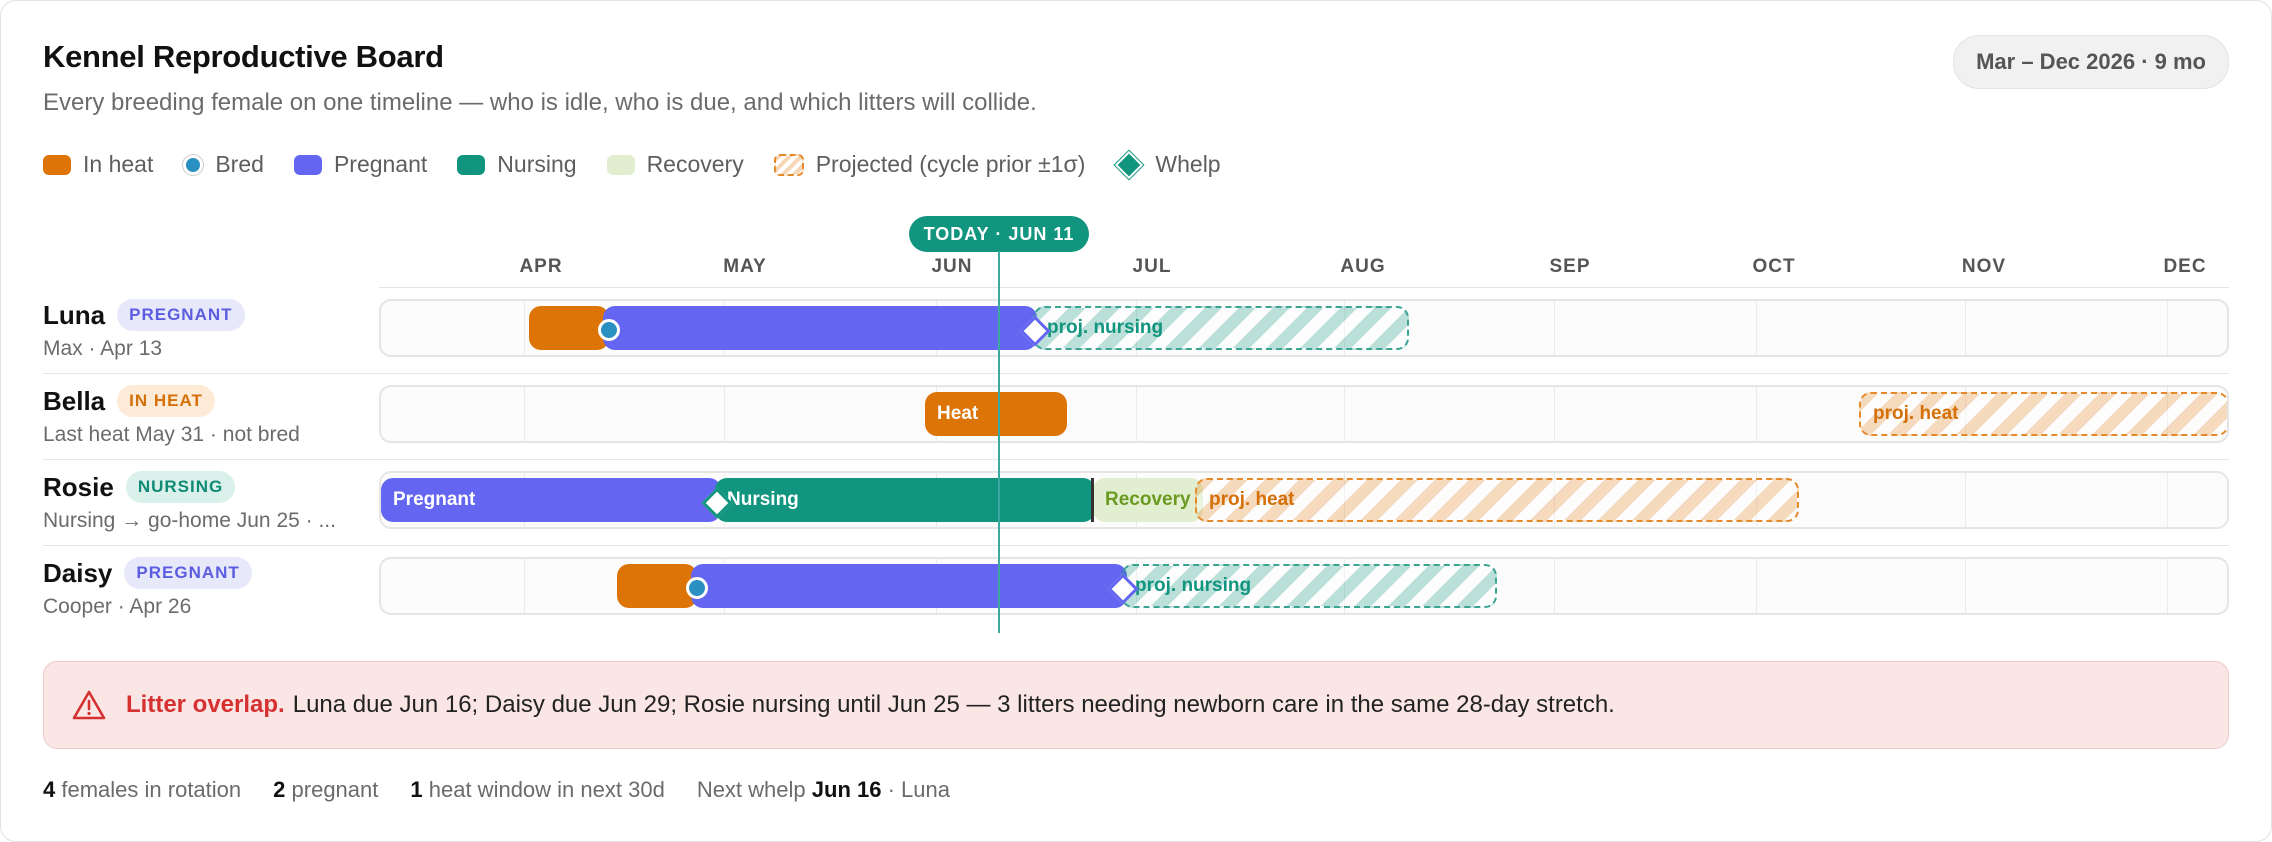 Image resolution: width=2272 pixels, height=842 pixels. What do you see at coordinates (996, 414) in the screenshot?
I see `heat-segment: Heat` at bounding box center [996, 414].